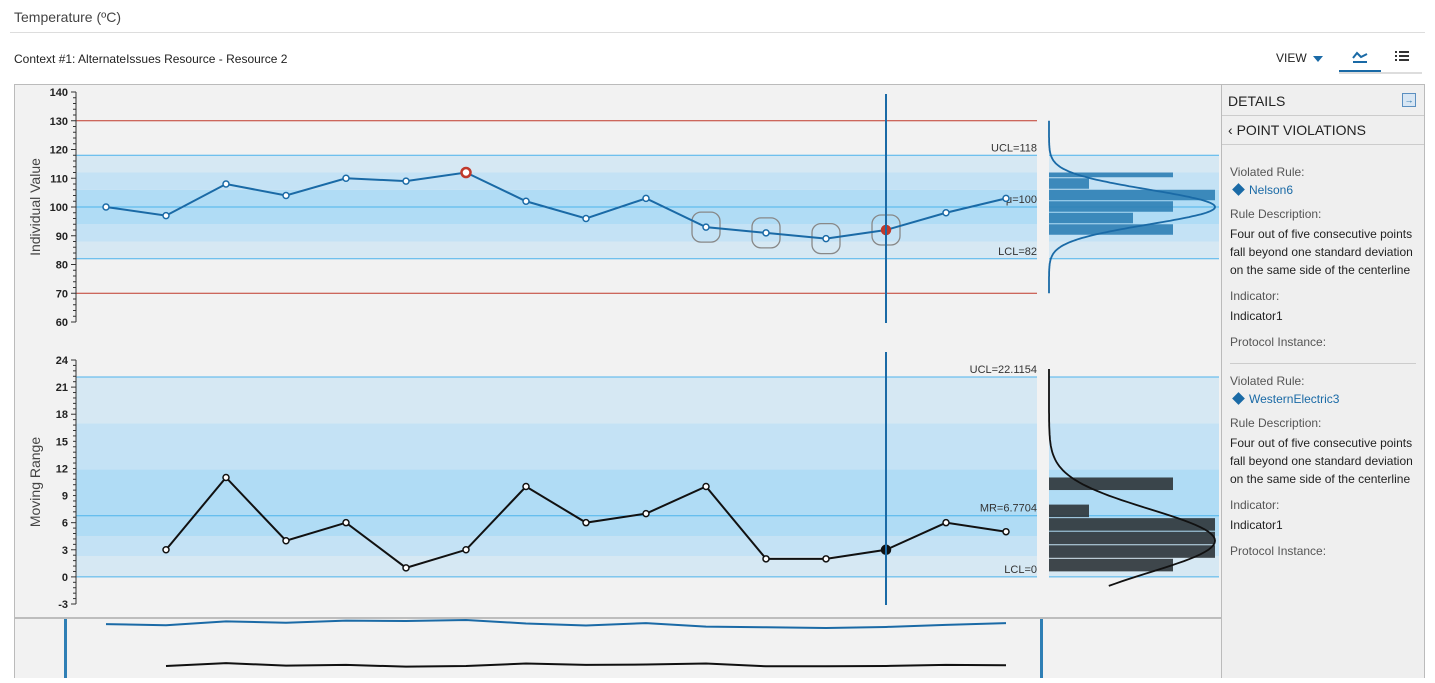 The image size is (1435, 683). I want to click on y-tick-label: 18, so click(62, 415).